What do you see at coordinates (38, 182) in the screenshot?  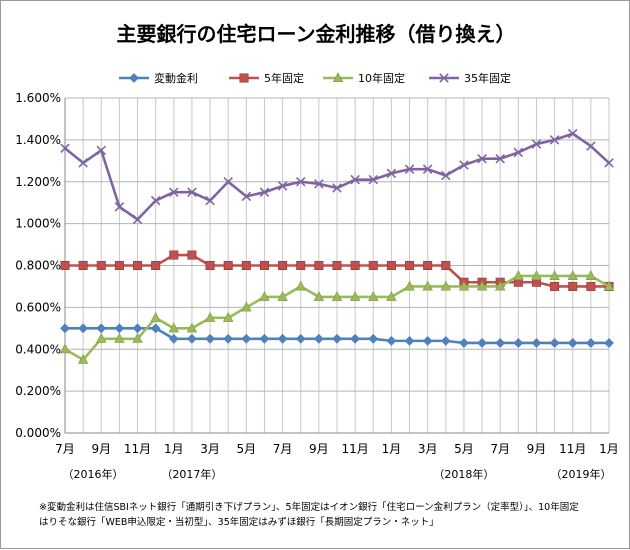 I see `y-tick-label: 1.200%` at bounding box center [38, 182].